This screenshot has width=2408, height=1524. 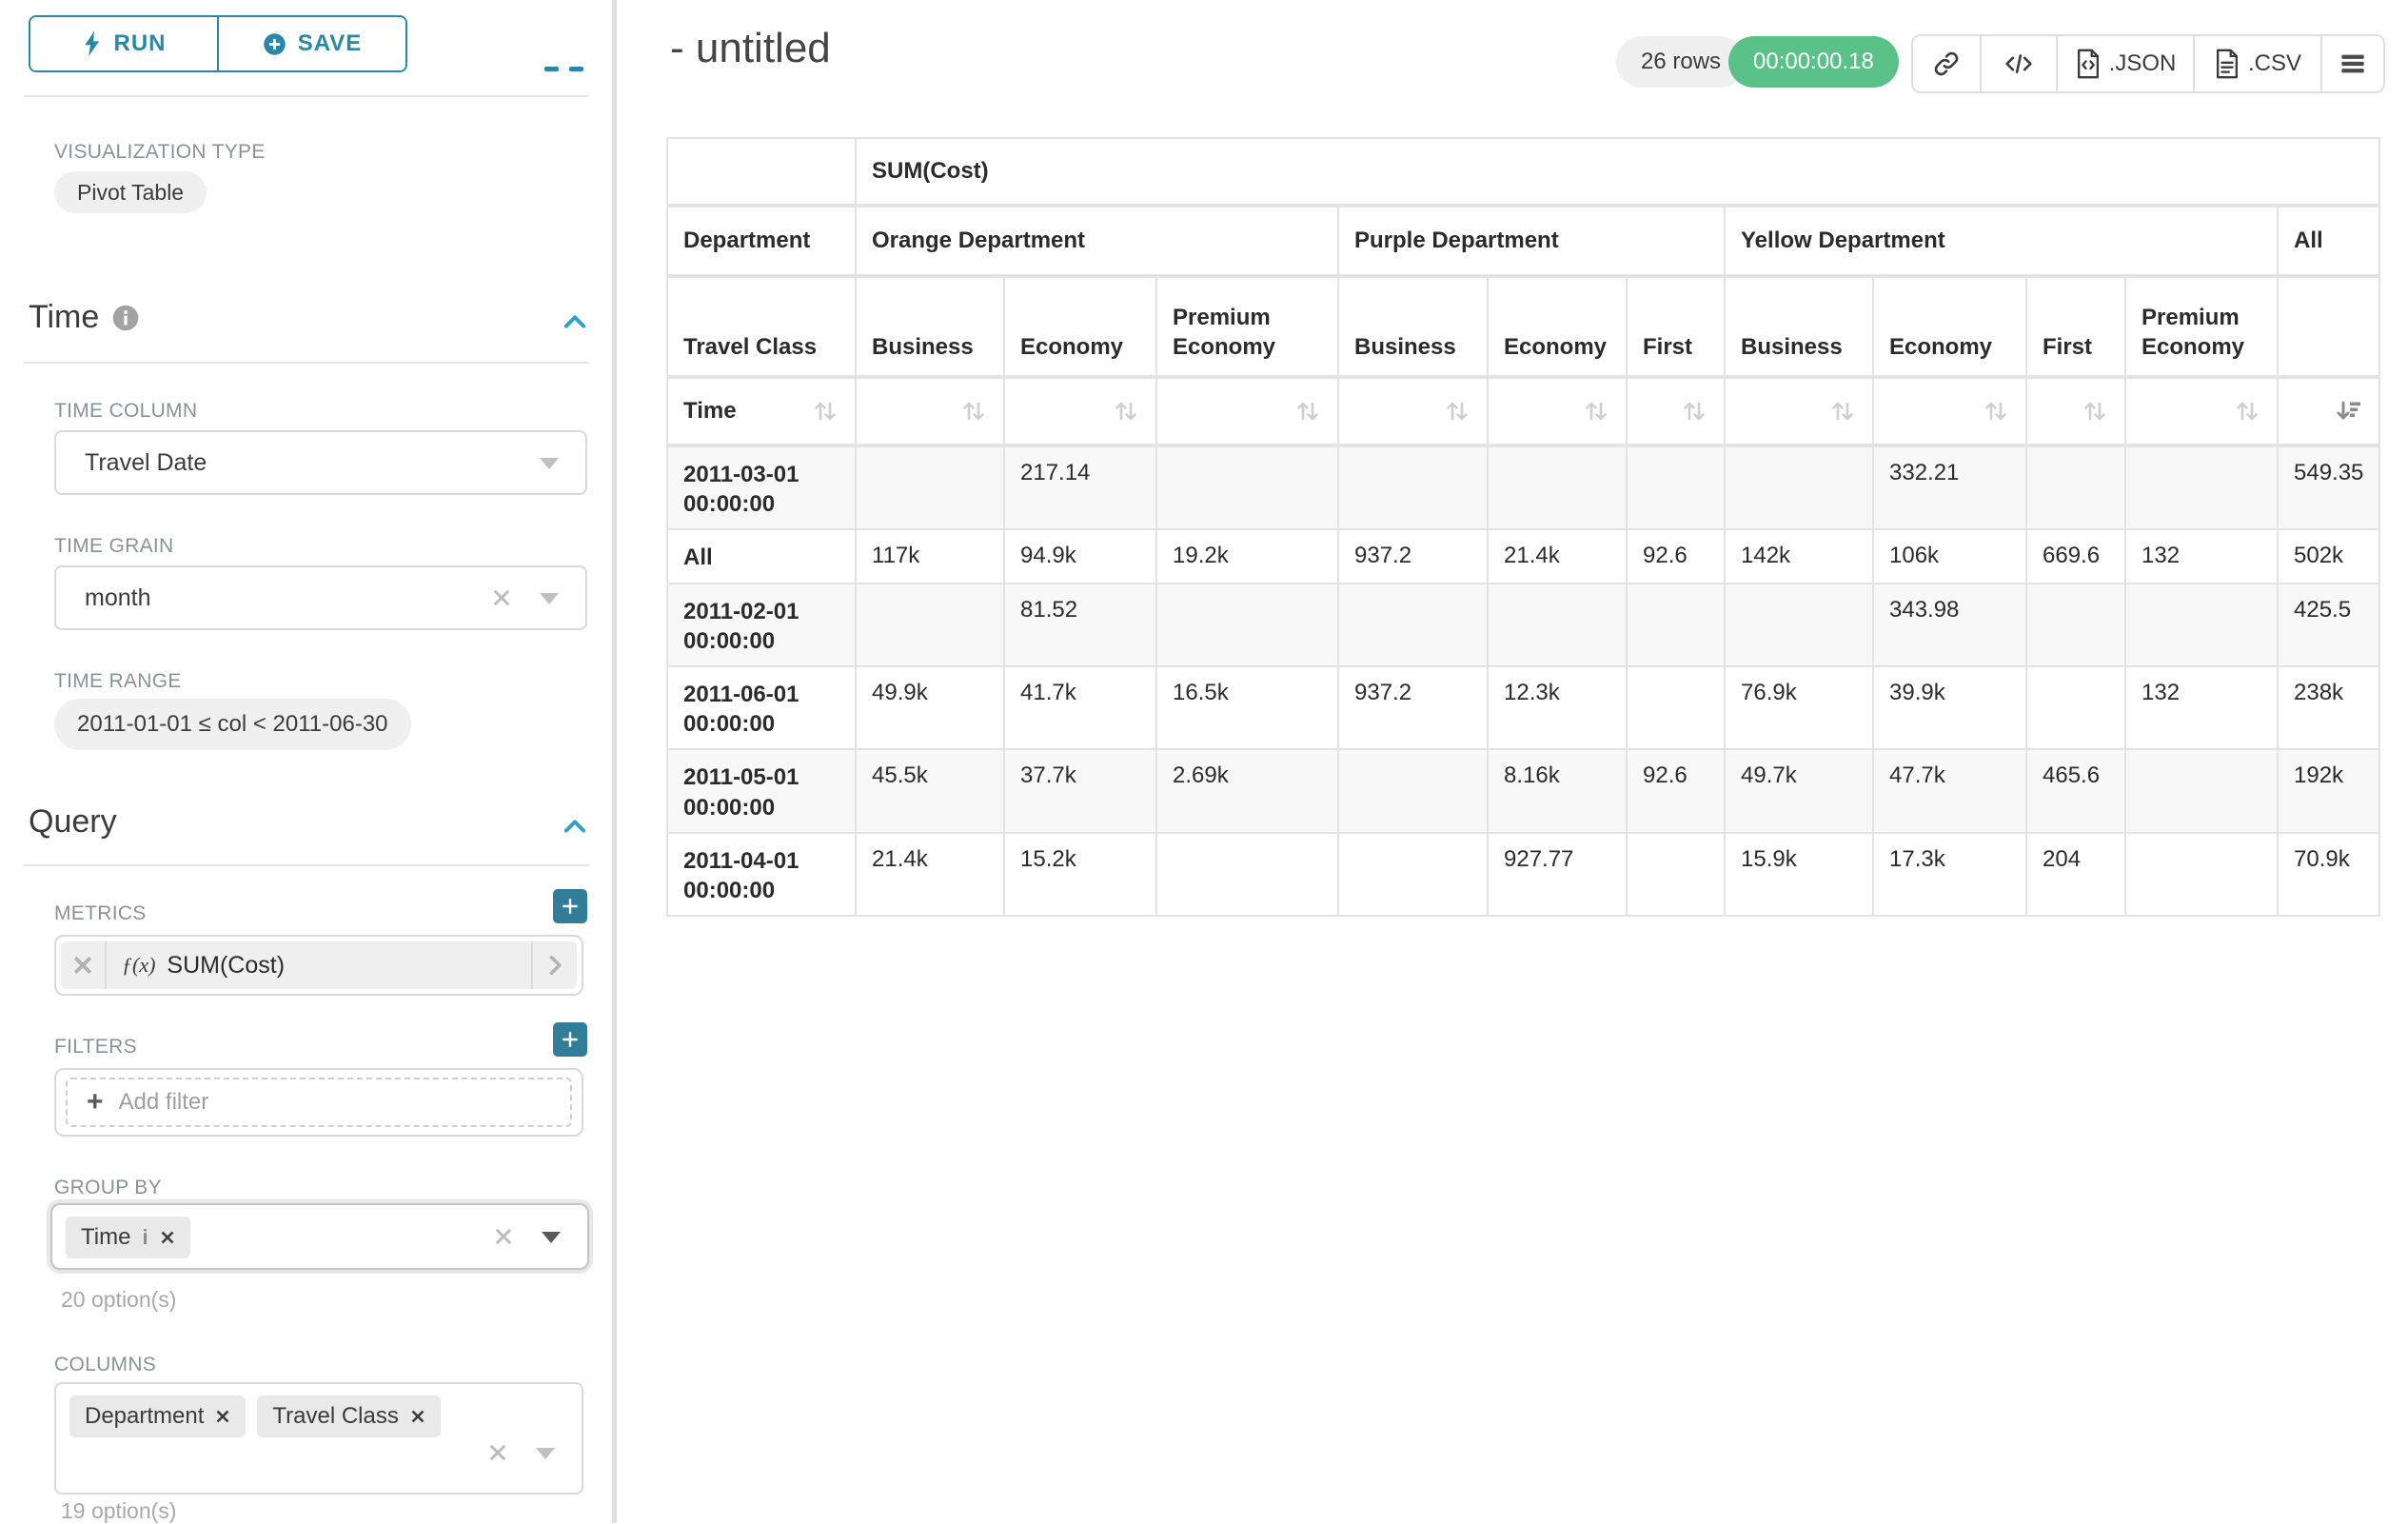 What do you see at coordinates (2088, 64) in the screenshot?
I see `file-code-icon` at bounding box center [2088, 64].